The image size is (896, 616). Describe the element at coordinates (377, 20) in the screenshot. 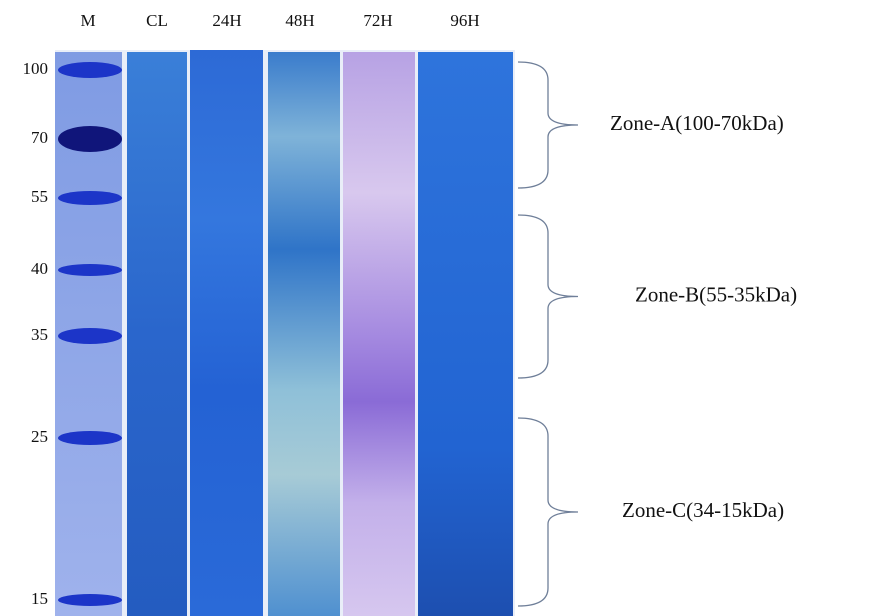

I see `lane-label: 72H` at that location.